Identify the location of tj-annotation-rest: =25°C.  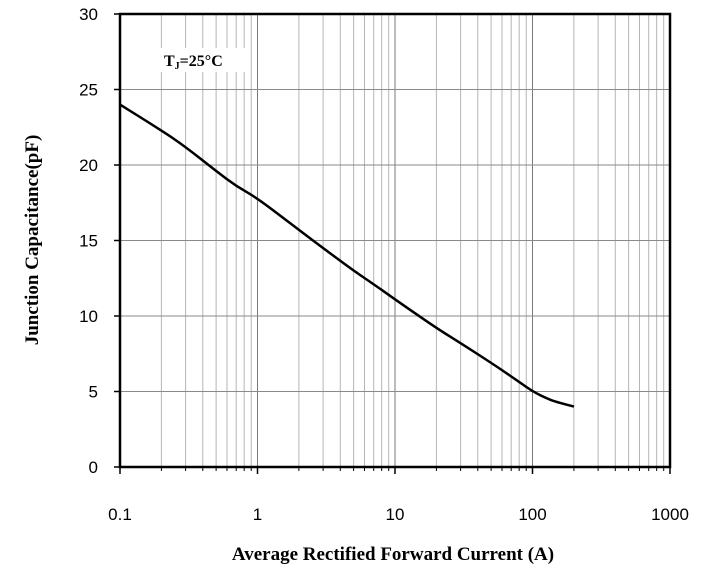
(201, 61).